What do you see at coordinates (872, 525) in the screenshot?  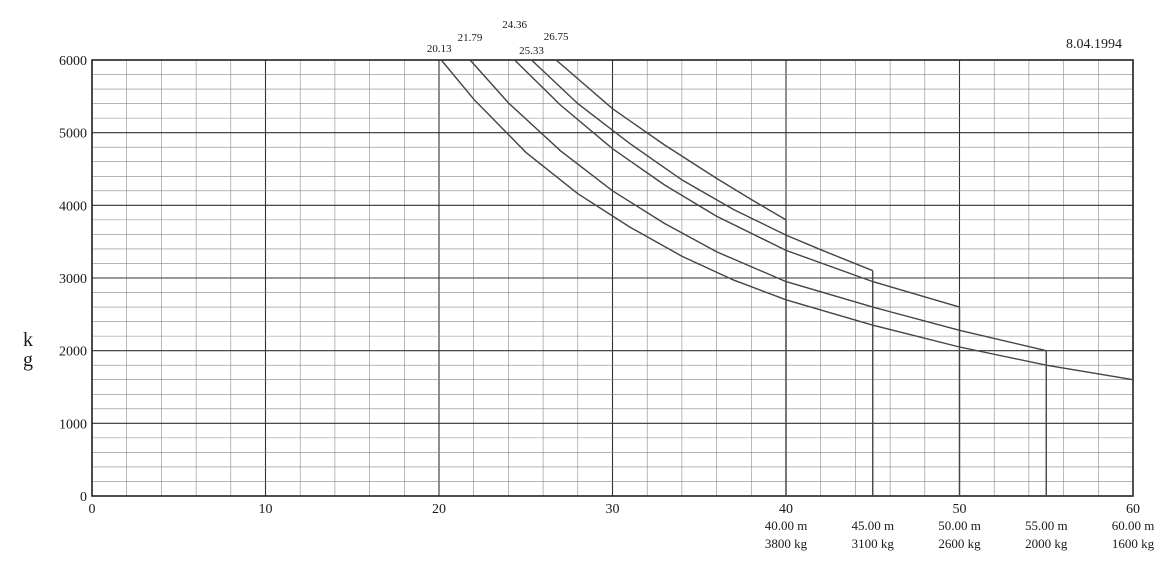 I see `boom-length-label: 45.00 m` at bounding box center [872, 525].